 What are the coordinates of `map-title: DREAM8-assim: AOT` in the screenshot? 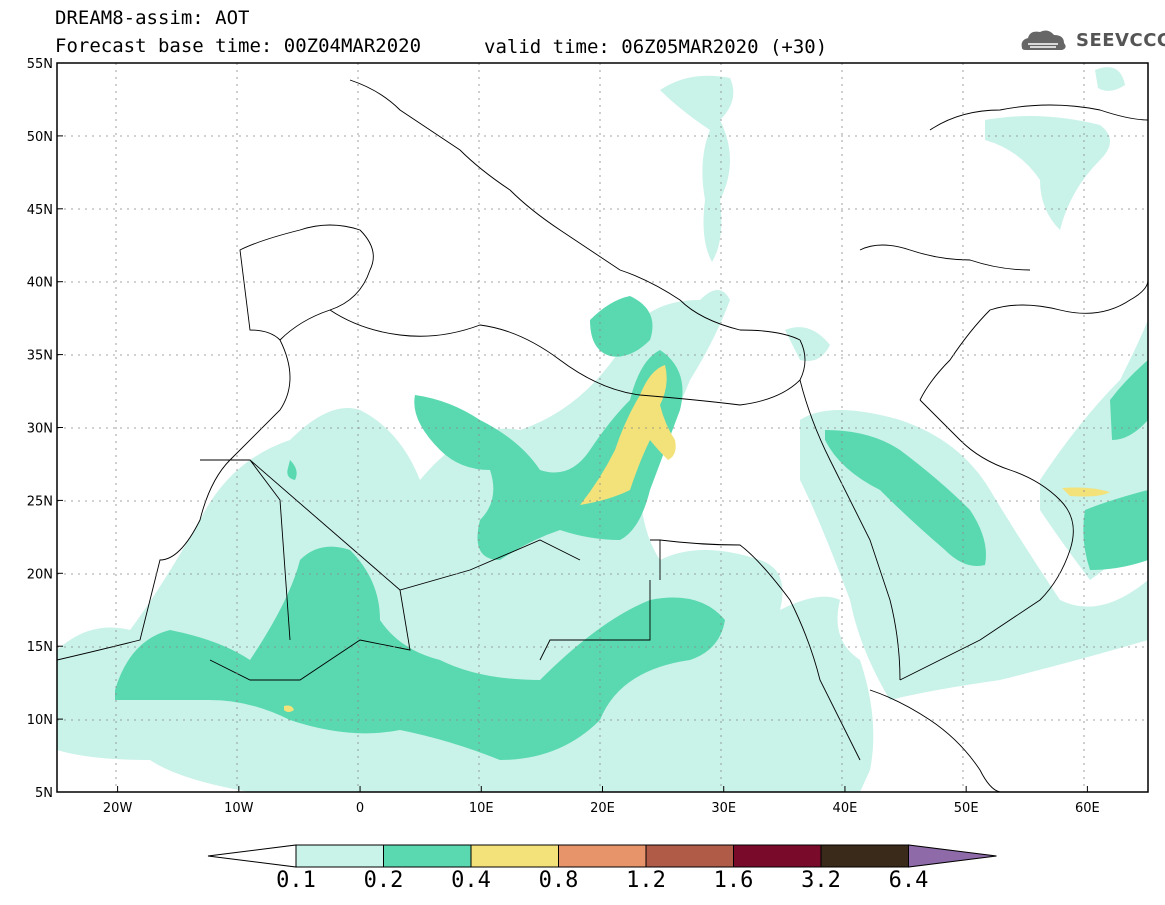 It's located at (152, 18).